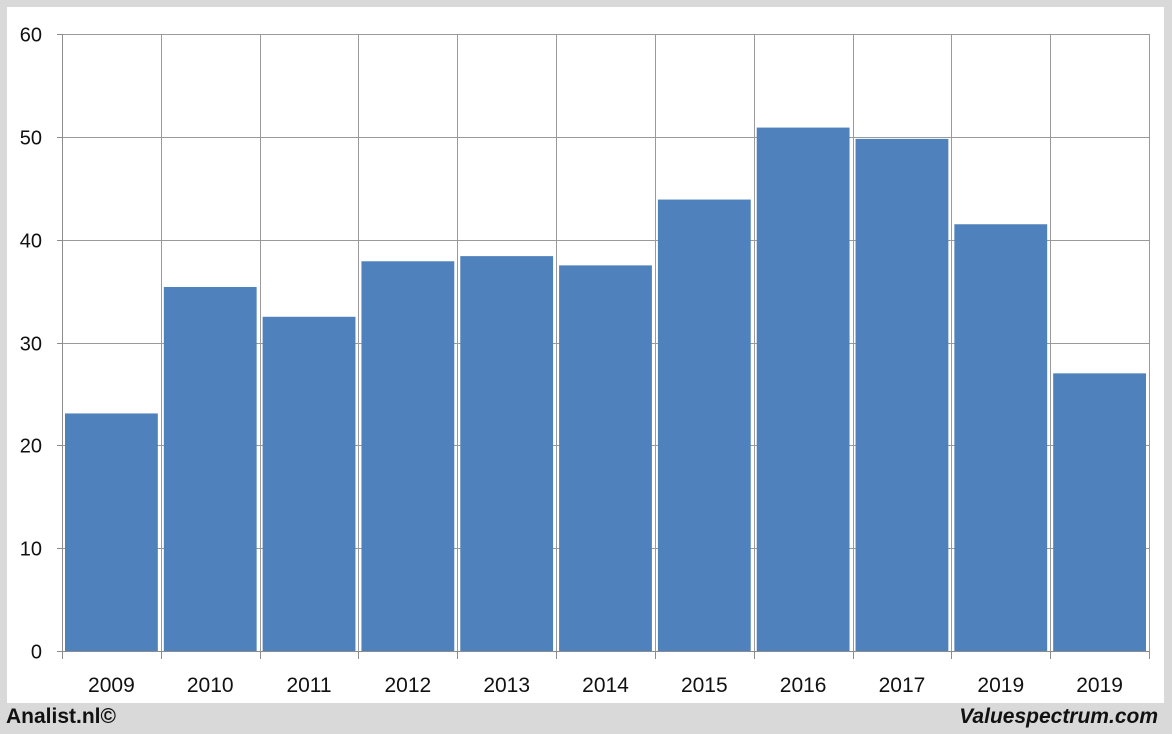 This screenshot has height=734, width=1172. Describe the element at coordinates (36, 653) in the screenshot. I see `y-tick-label: 0` at that location.